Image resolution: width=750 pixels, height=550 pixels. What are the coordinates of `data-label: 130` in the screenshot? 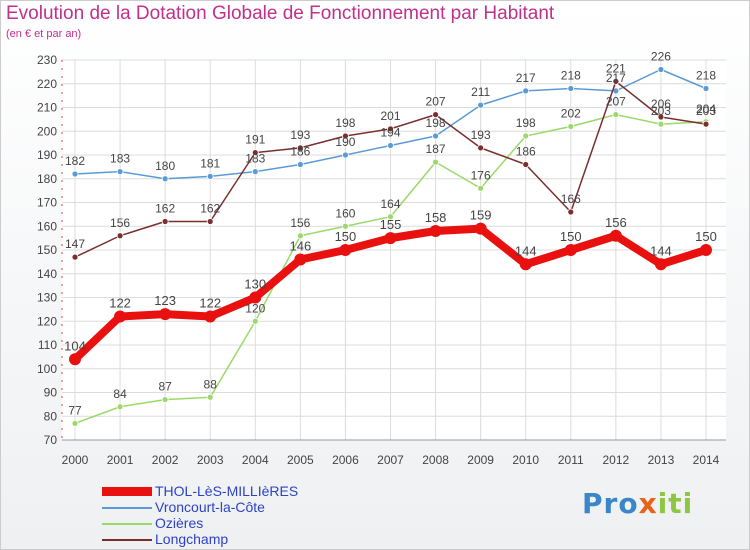 It's located at (255, 284).